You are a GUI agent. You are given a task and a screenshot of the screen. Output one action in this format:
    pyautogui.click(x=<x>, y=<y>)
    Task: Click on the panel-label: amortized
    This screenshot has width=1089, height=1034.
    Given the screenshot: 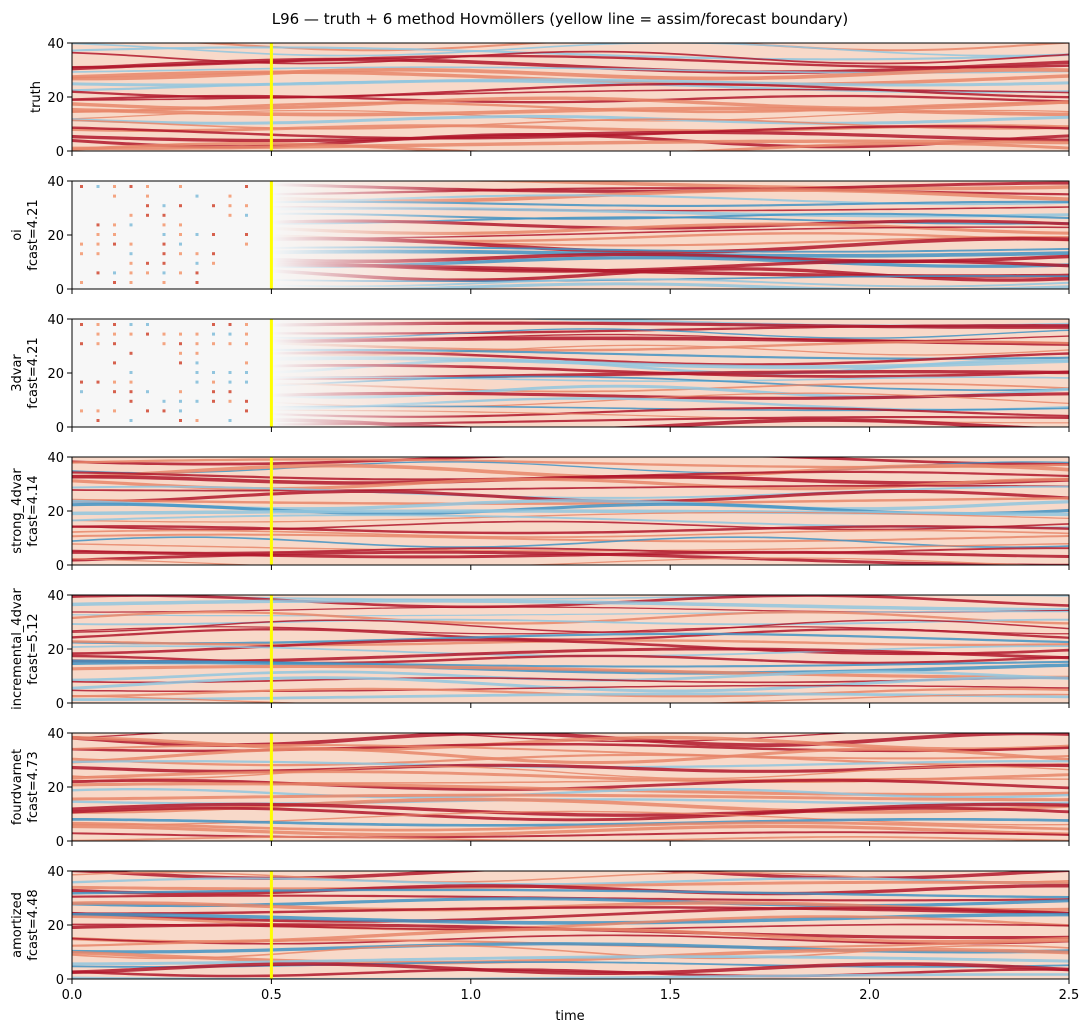 What is the action you would take?
    pyautogui.click(x=17, y=925)
    